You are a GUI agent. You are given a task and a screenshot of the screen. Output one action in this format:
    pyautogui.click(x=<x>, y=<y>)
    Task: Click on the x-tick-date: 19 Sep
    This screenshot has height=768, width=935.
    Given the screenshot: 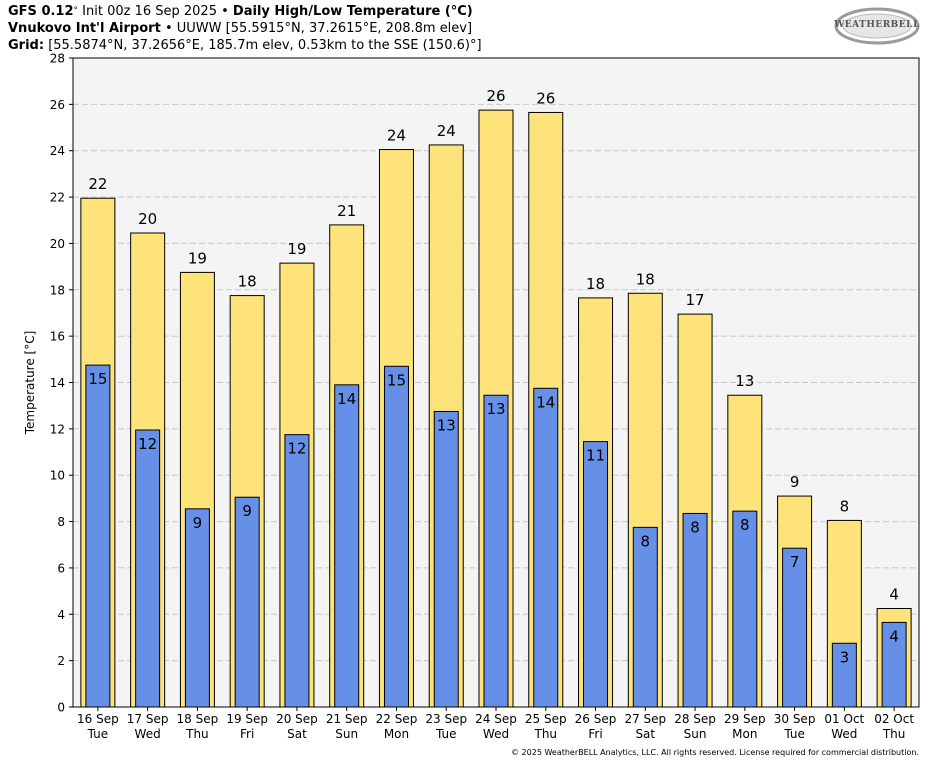 What is the action you would take?
    pyautogui.click(x=247, y=719)
    